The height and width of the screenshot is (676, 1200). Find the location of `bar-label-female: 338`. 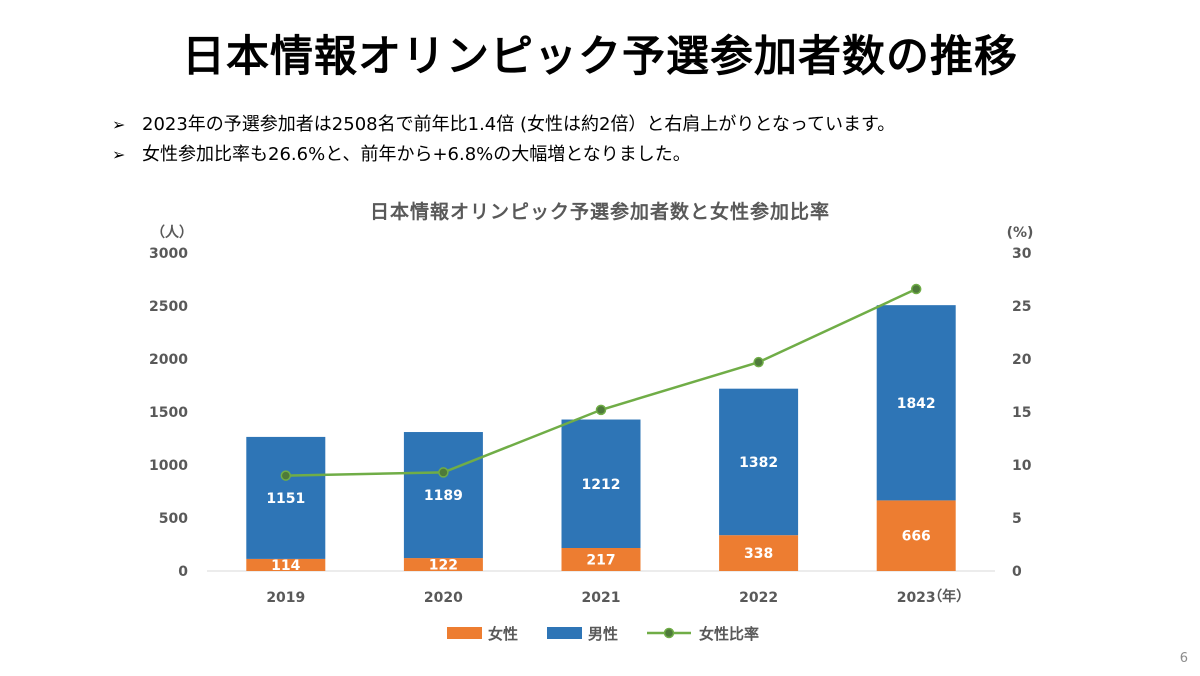

bar-label-female: 338 is located at coordinates (758, 554).